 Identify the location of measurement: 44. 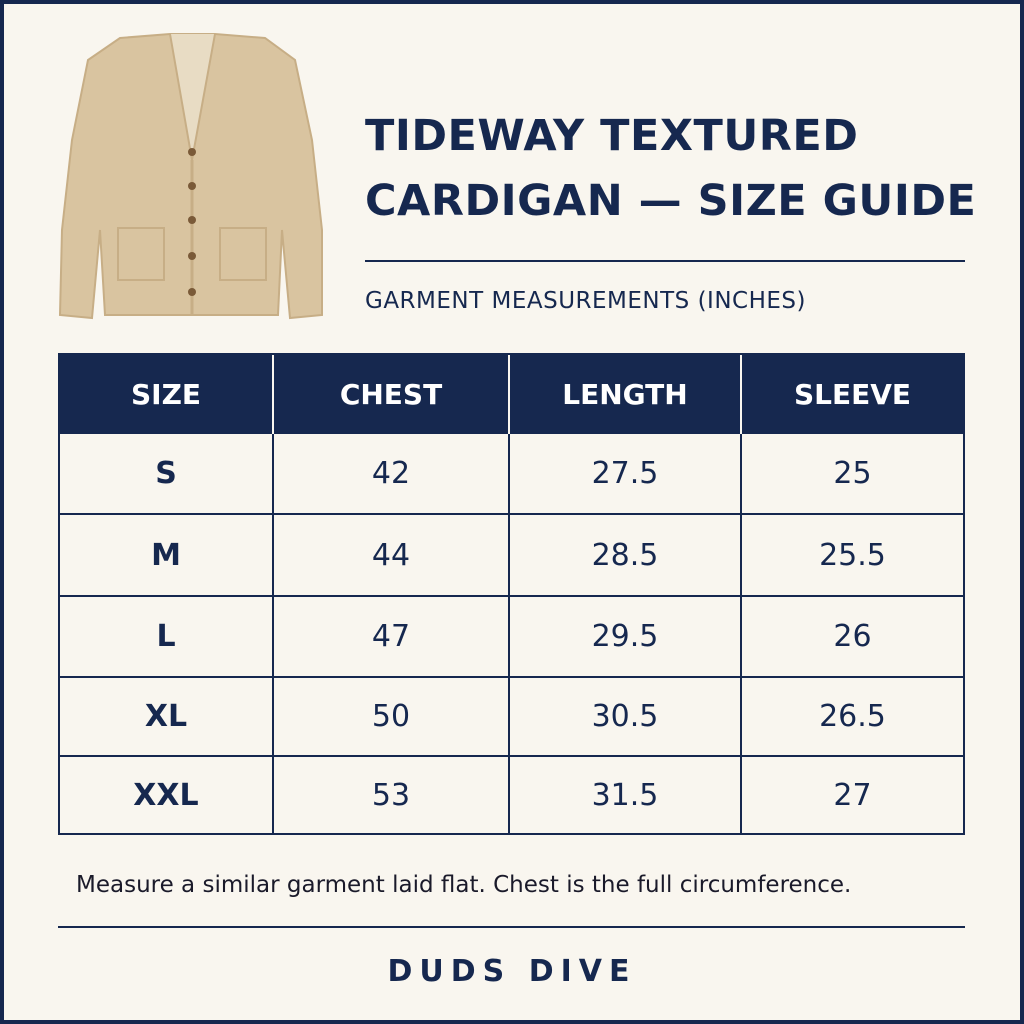
(392, 556).